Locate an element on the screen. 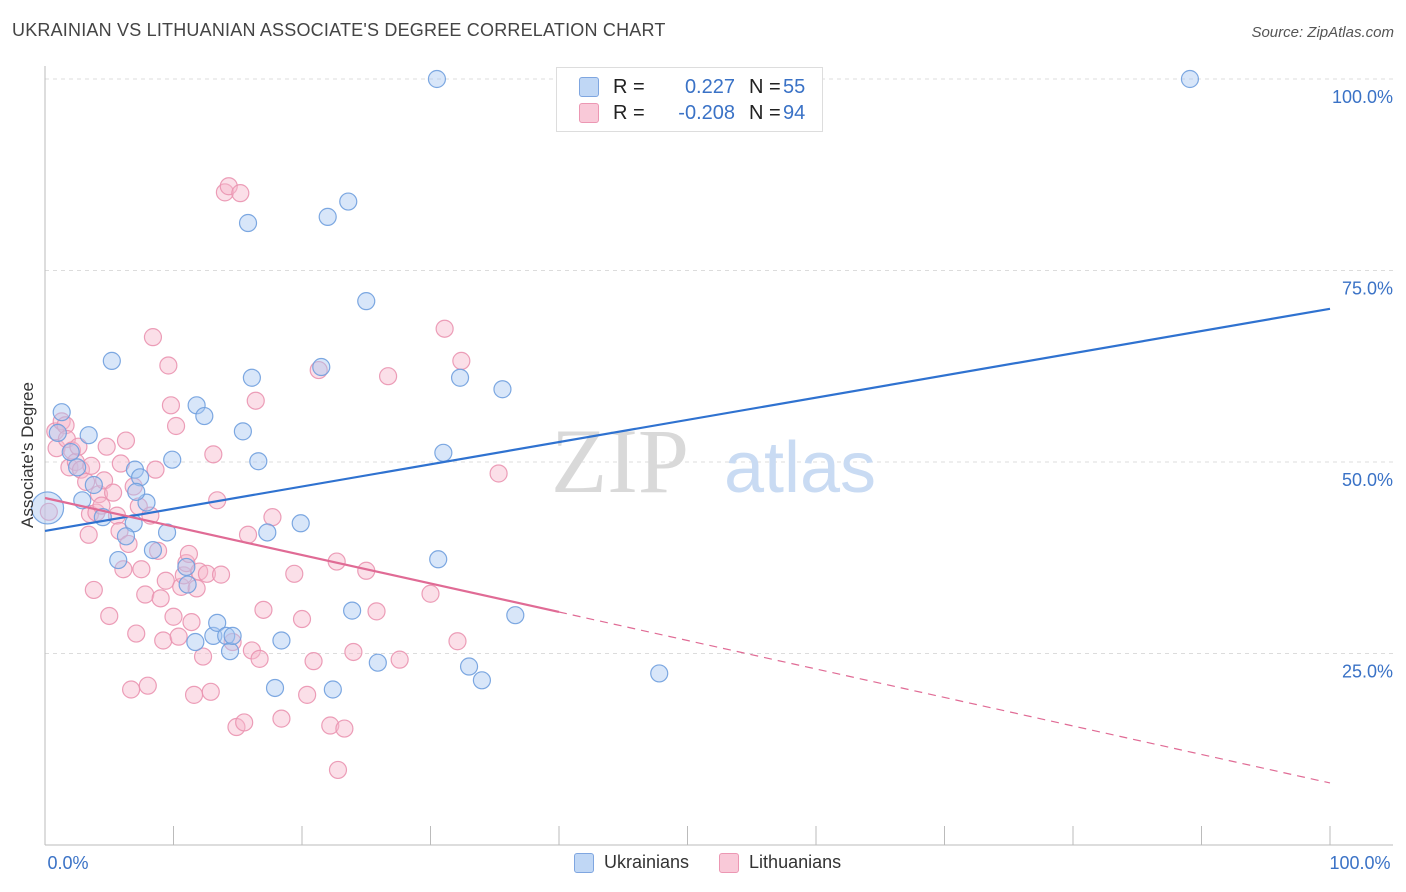 This screenshot has width=1406, height=892. y-tick-label: 25.0% is located at coordinates (1367, 672).